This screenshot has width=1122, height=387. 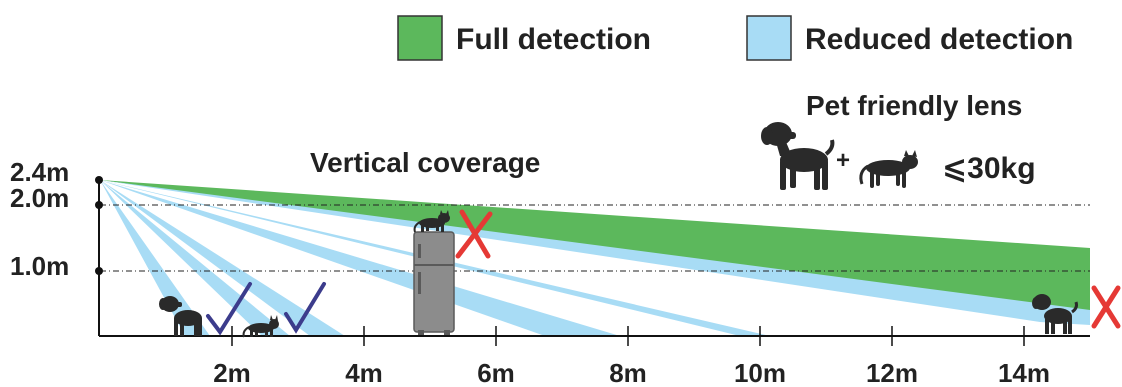 What do you see at coordinates (39, 266) in the screenshot?
I see `height-label-1-0m: 1.0m` at bounding box center [39, 266].